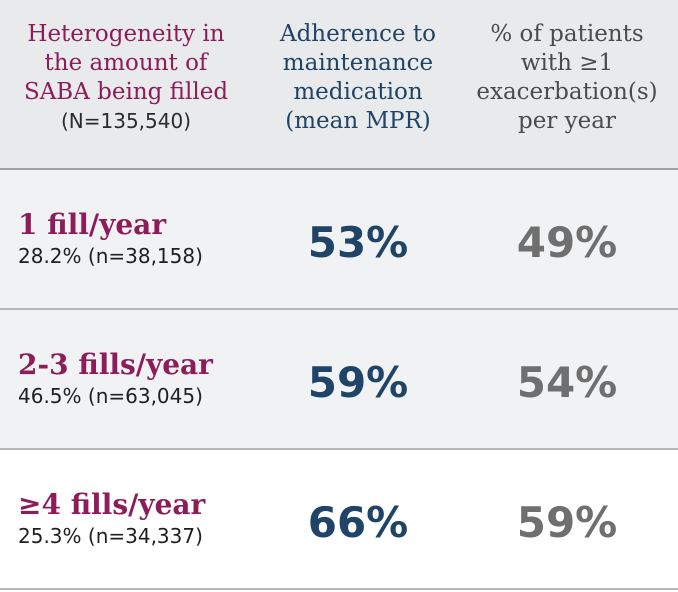 This screenshot has width=678, height=592. I want to click on header-exacerbation-line-3: exacerbation(s), so click(567, 92).